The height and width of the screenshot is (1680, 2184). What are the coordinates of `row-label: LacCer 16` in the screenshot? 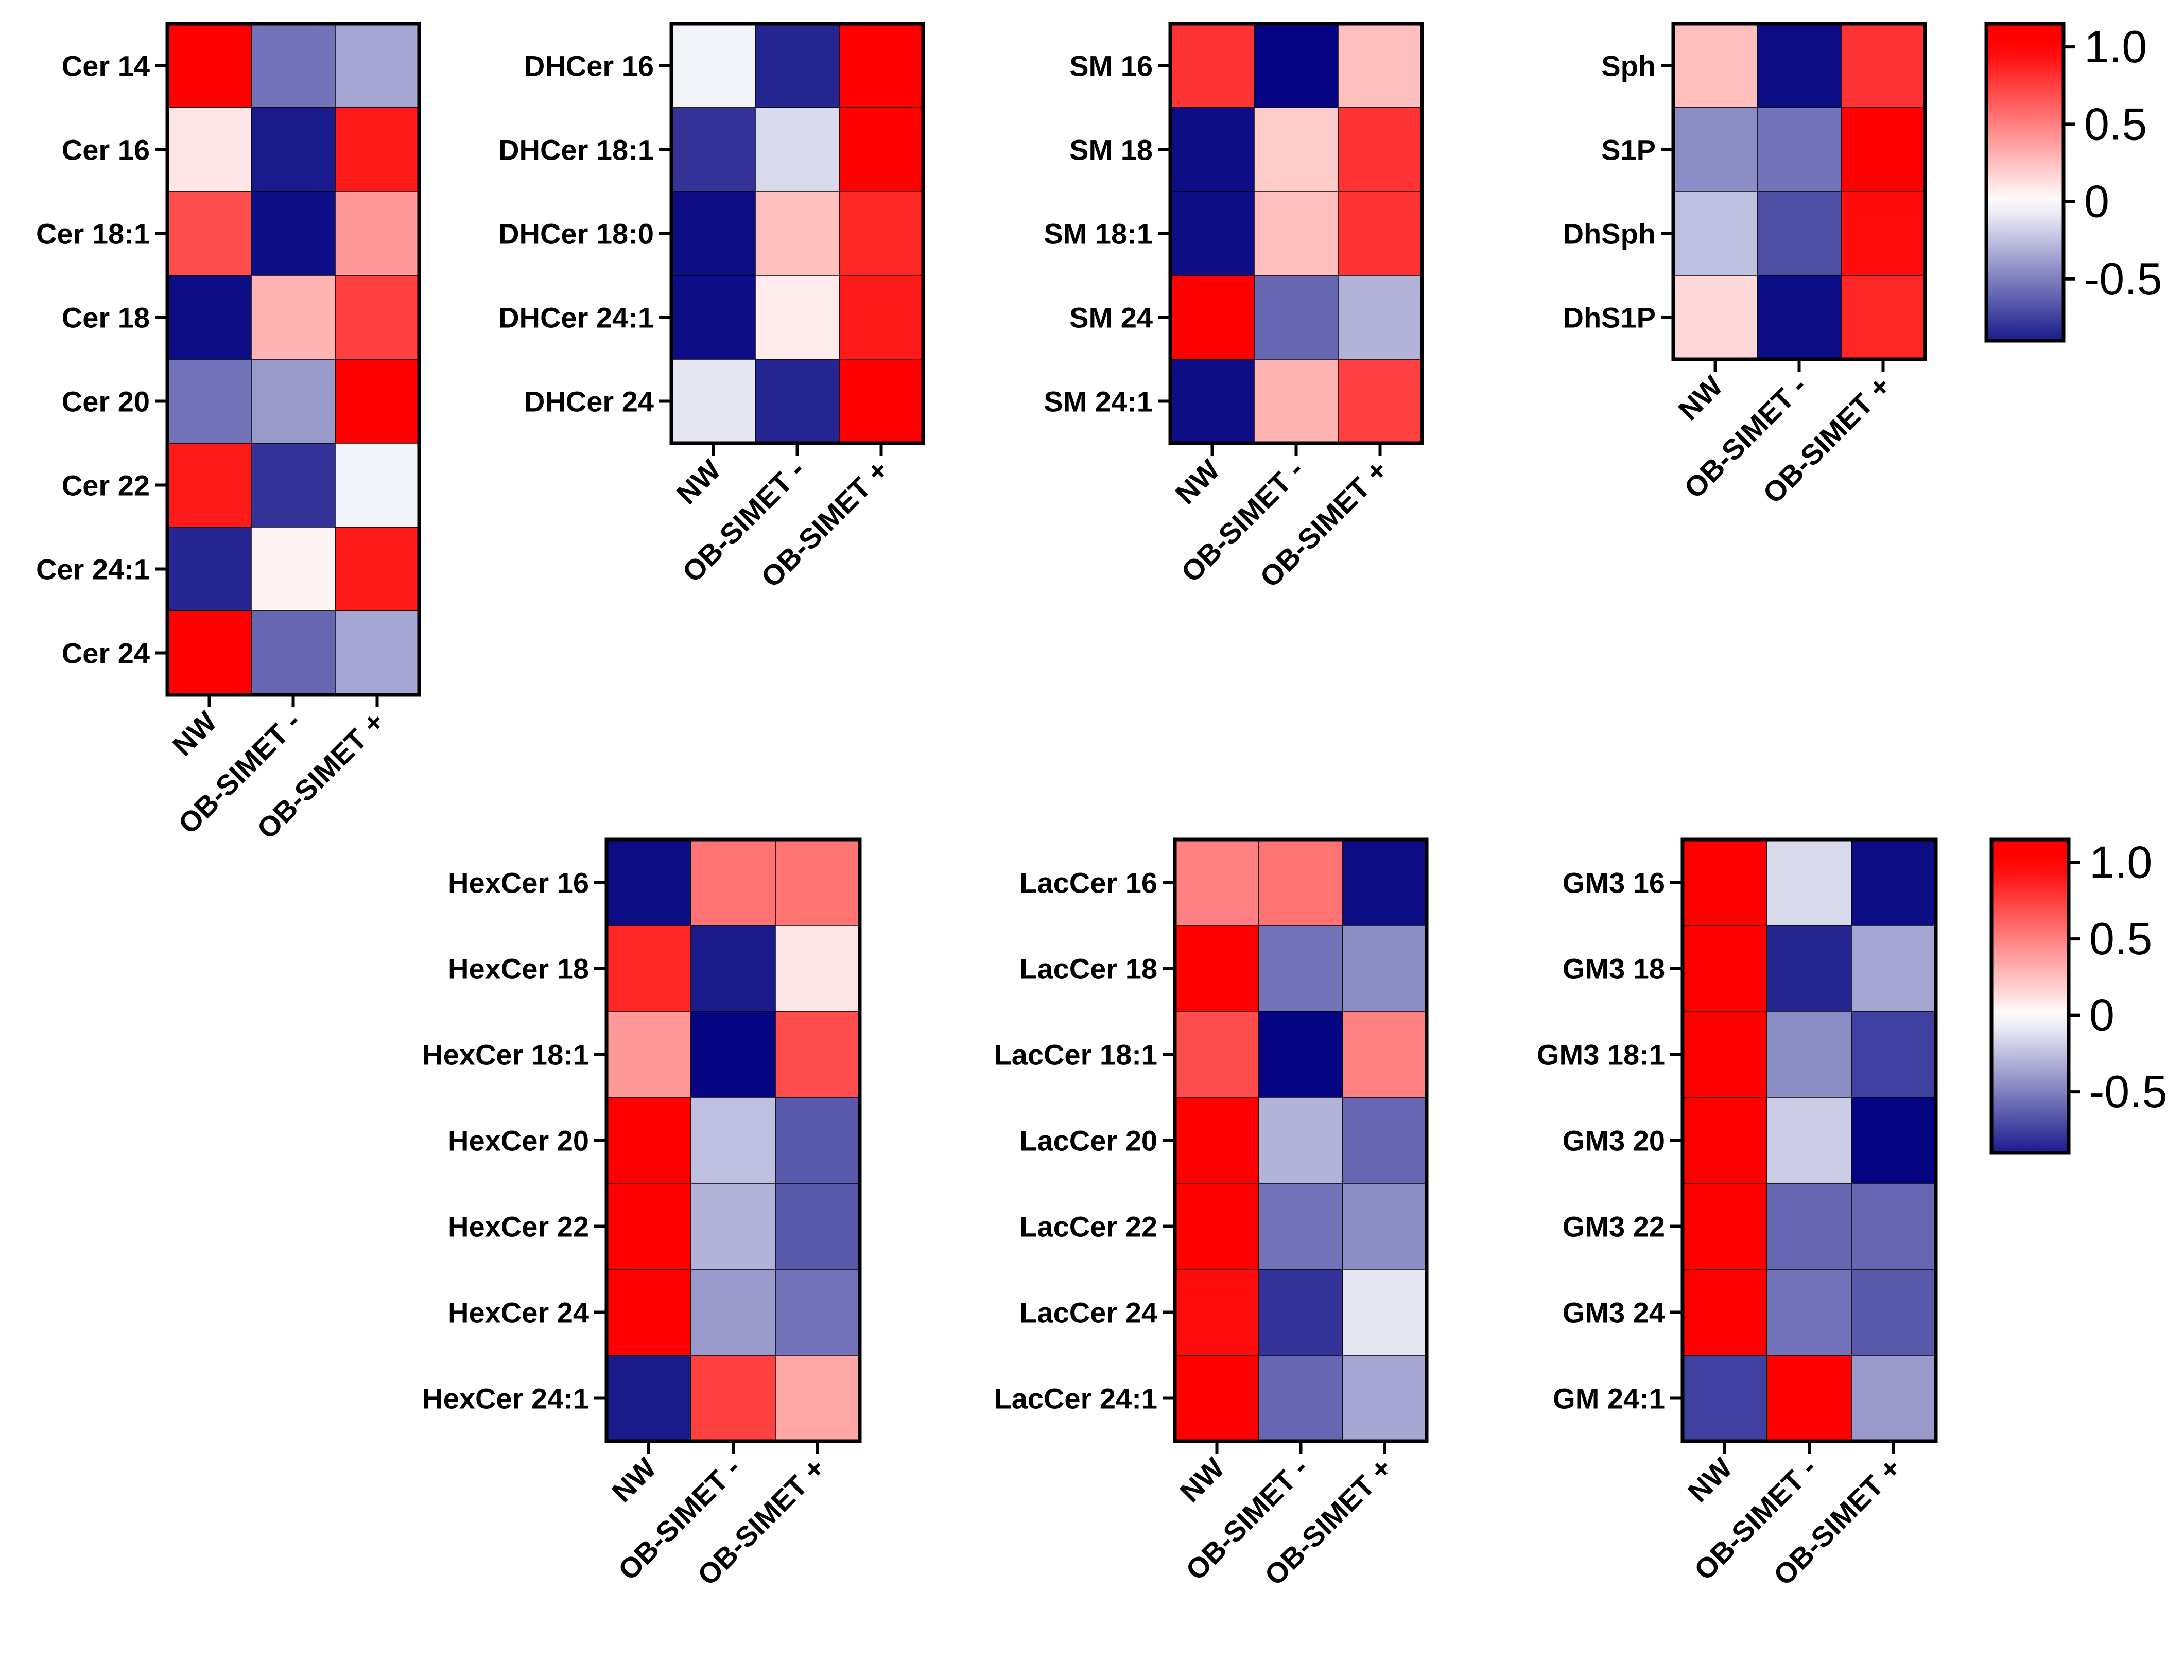 It's located at (1088, 883).